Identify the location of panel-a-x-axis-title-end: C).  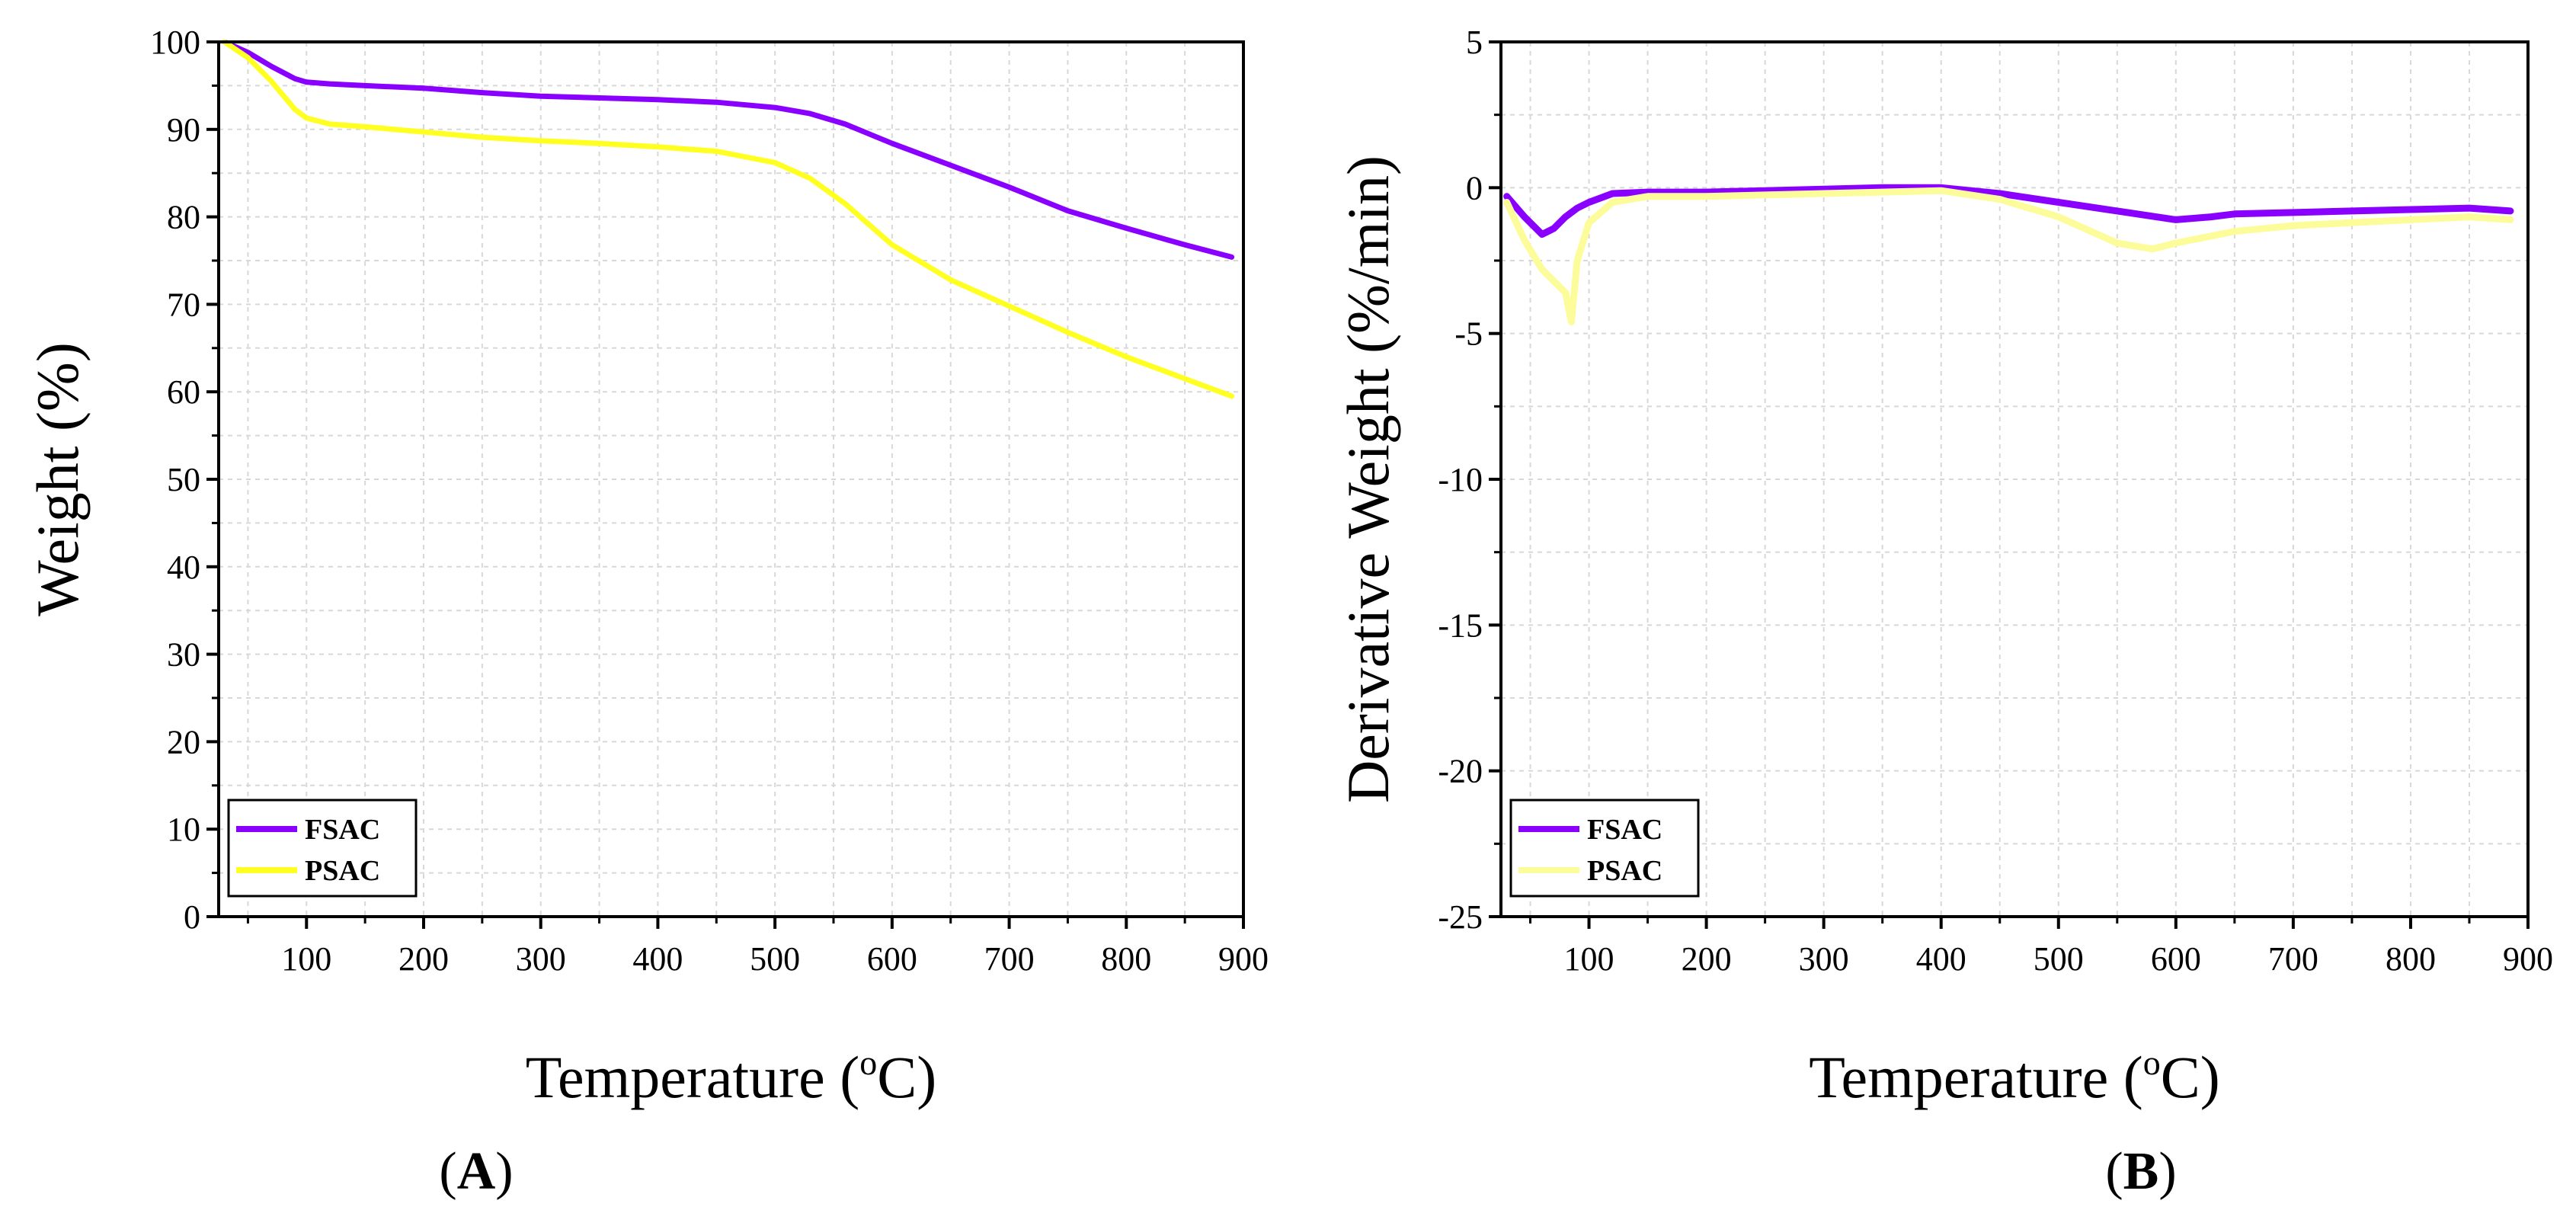
(906, 1077).